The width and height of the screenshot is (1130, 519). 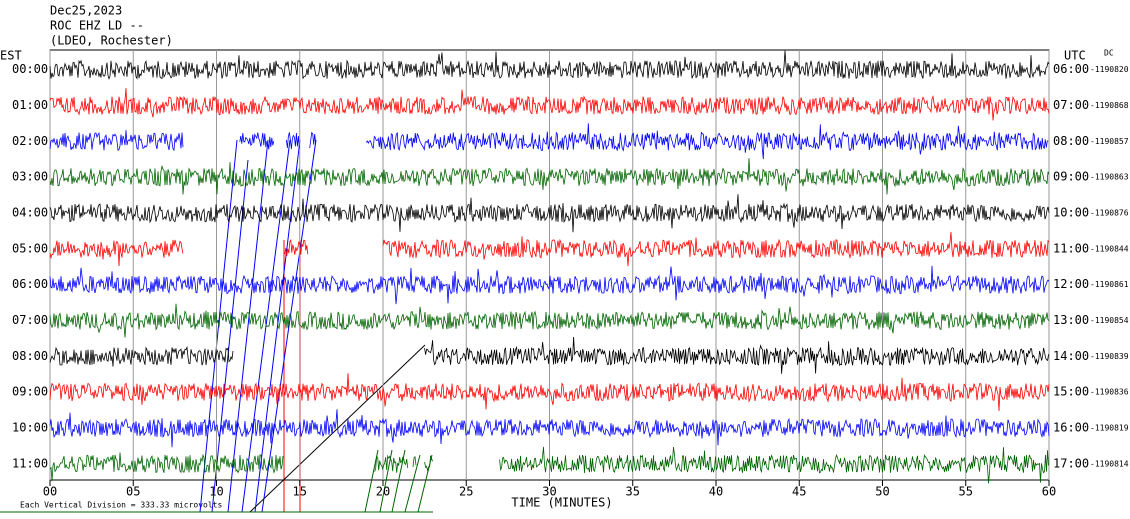 What do you see at coordinates (30, 356) in the screenshot?
I see `row-label-left: 08:00` at bounding box center [30, 356].